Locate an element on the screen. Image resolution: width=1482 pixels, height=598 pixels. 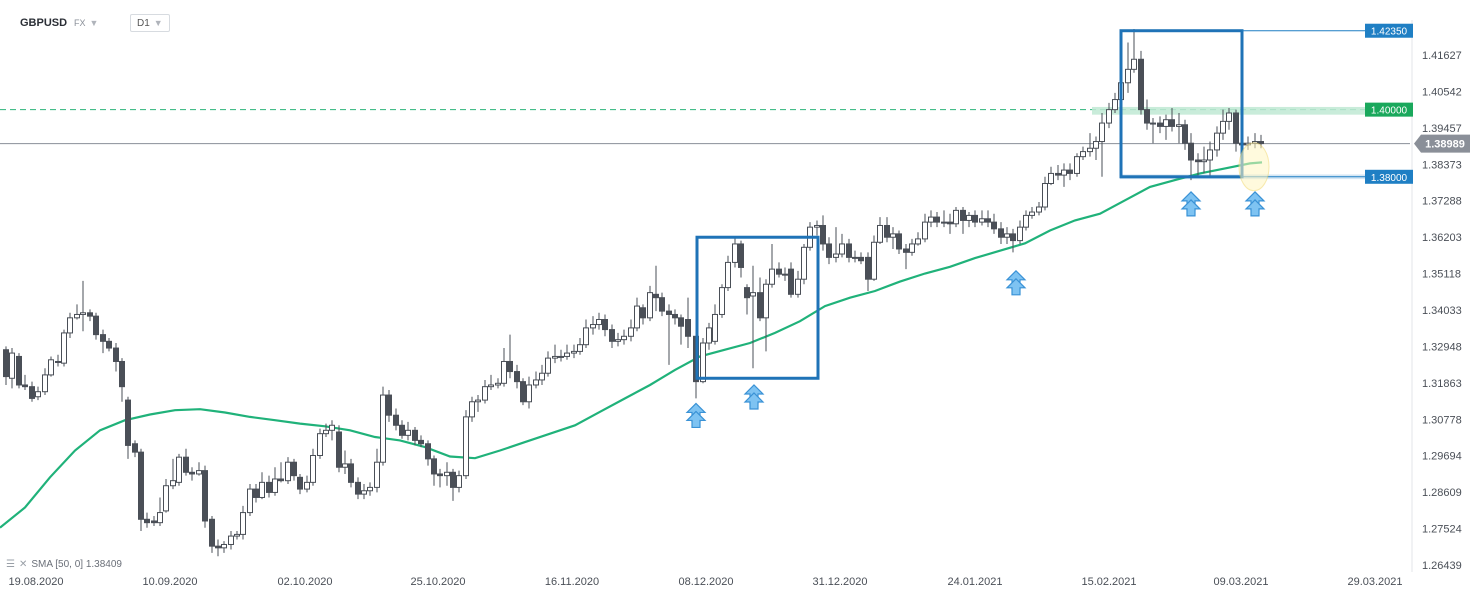
y-tick-label: 1.36203 is located at coordinates (1442, 238).